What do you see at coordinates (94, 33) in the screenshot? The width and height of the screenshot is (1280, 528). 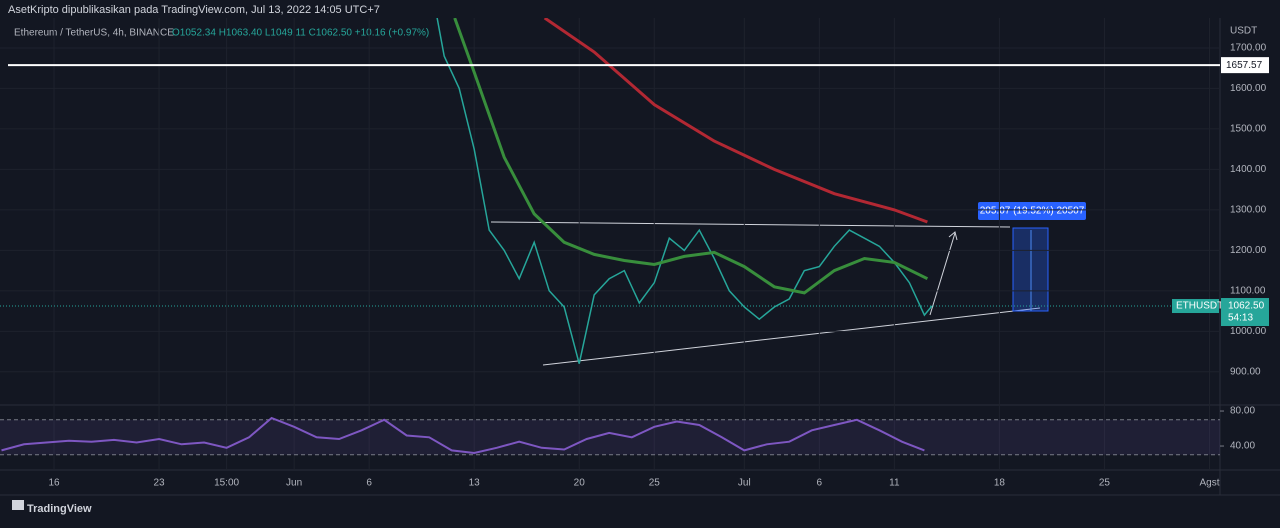 I see `symbol: Ethereum / TetherUS, 4h, BINANCE` at bounding box center [94, 33].